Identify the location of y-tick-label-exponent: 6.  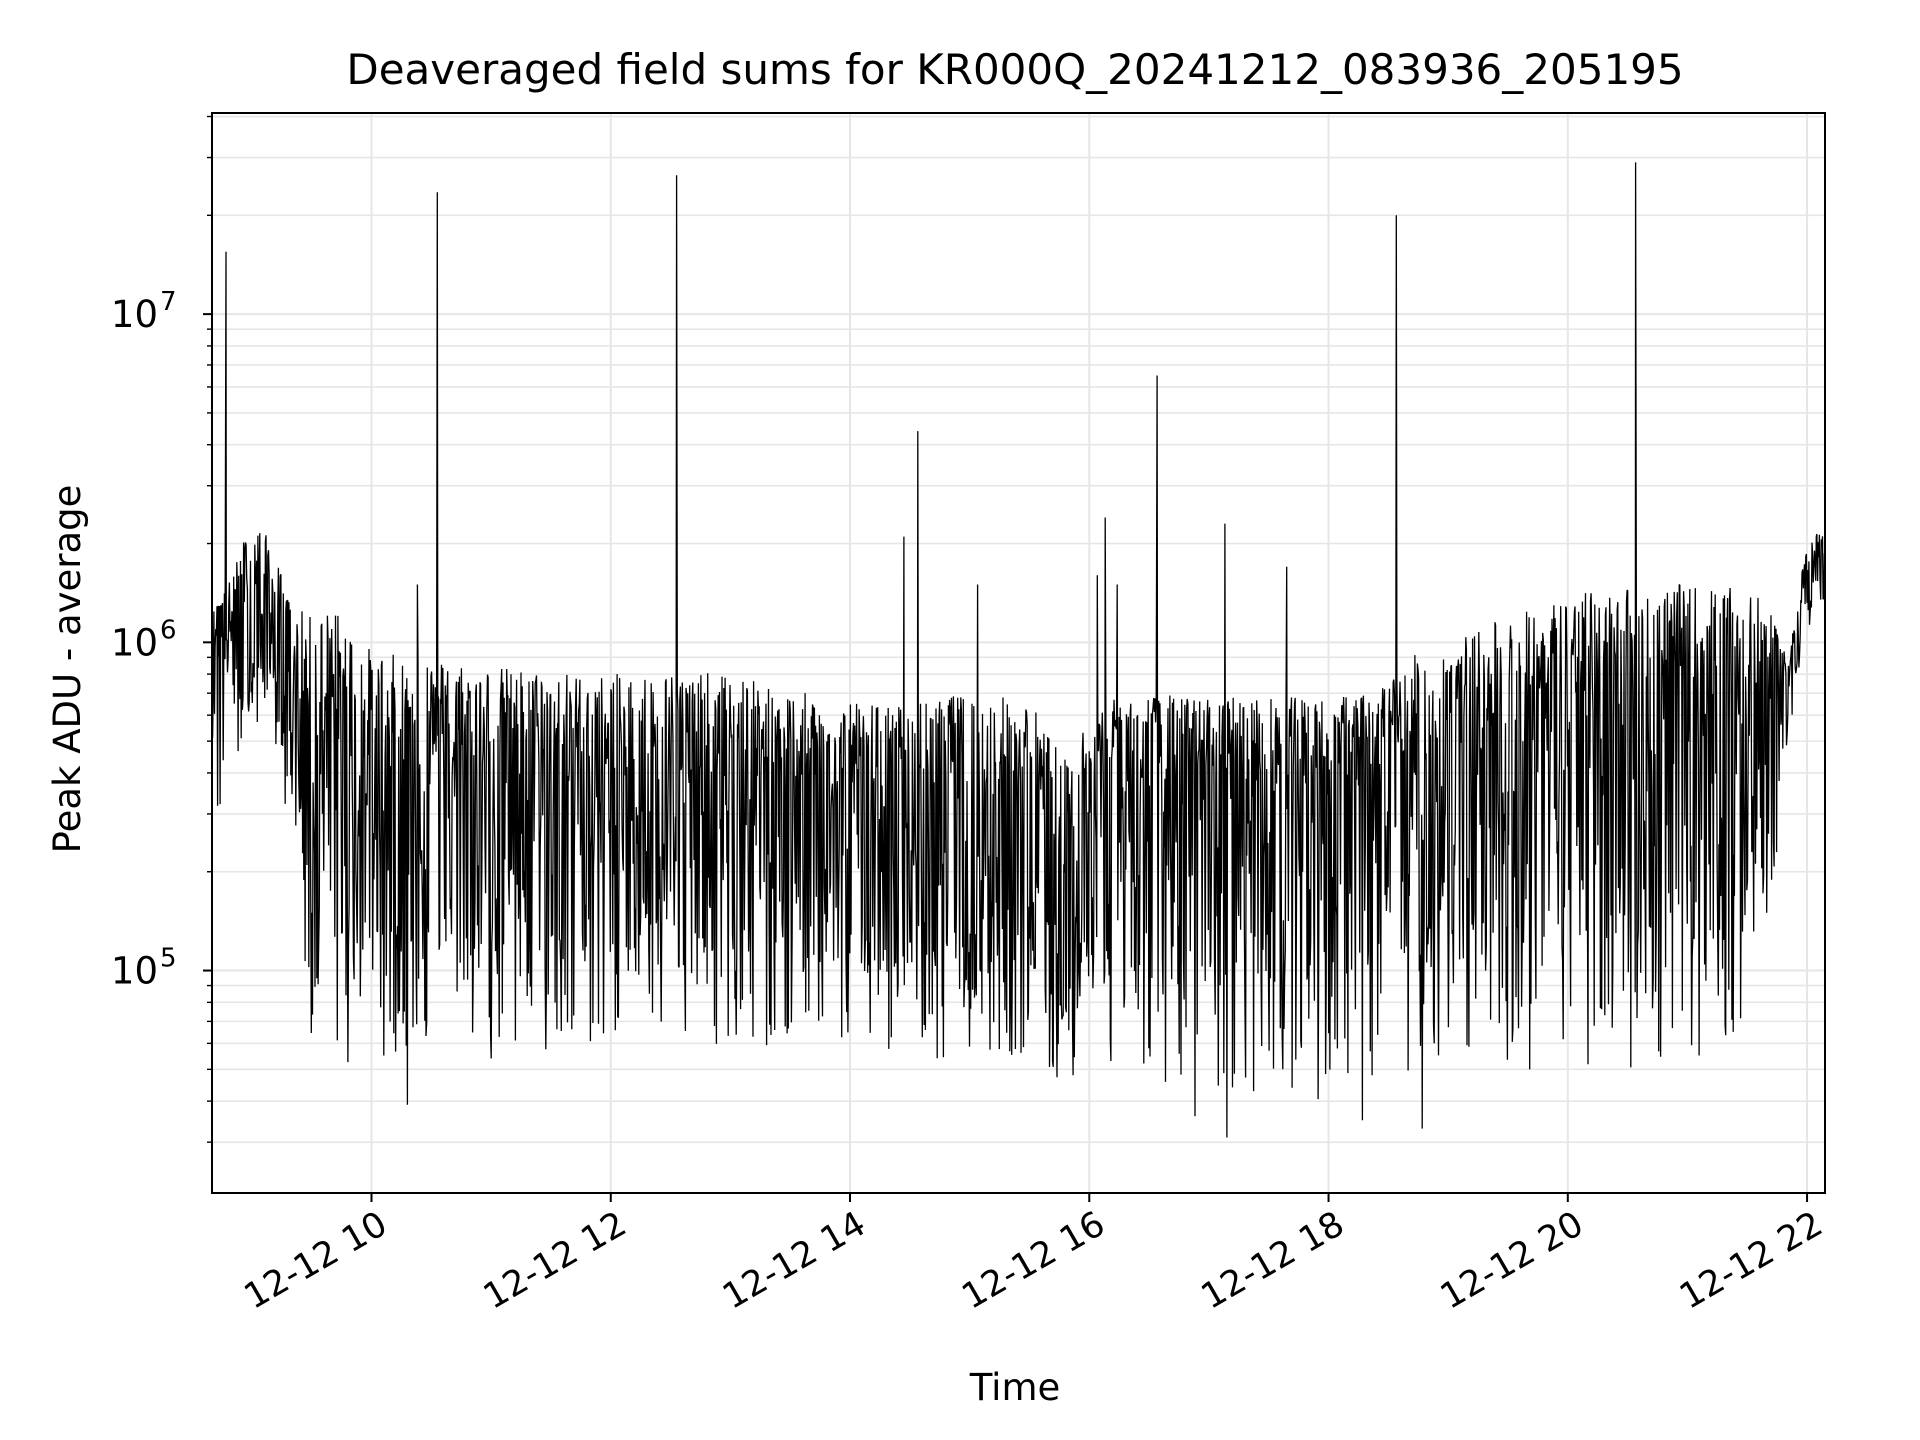
(168, 630).